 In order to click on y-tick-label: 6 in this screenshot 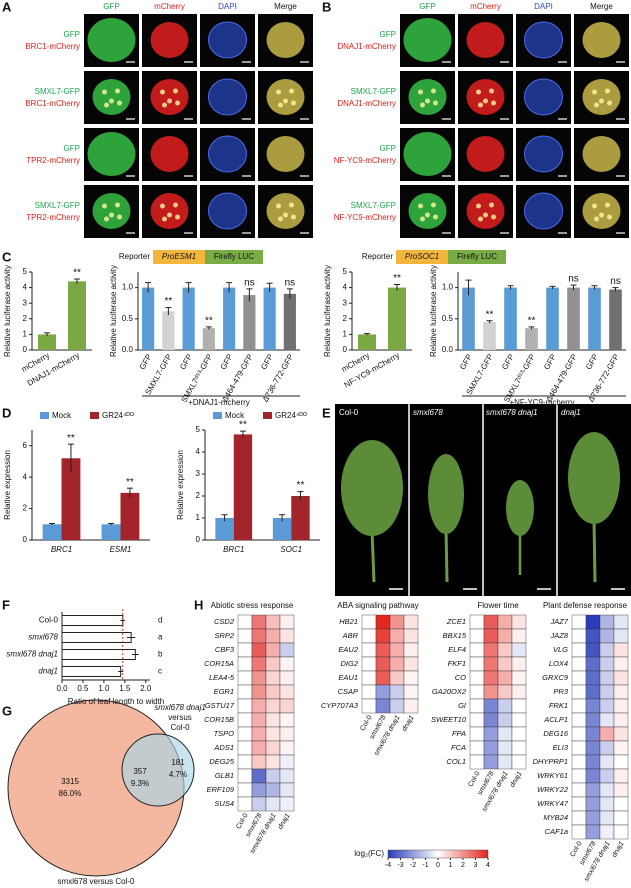, I will do `click(25, 445)`.